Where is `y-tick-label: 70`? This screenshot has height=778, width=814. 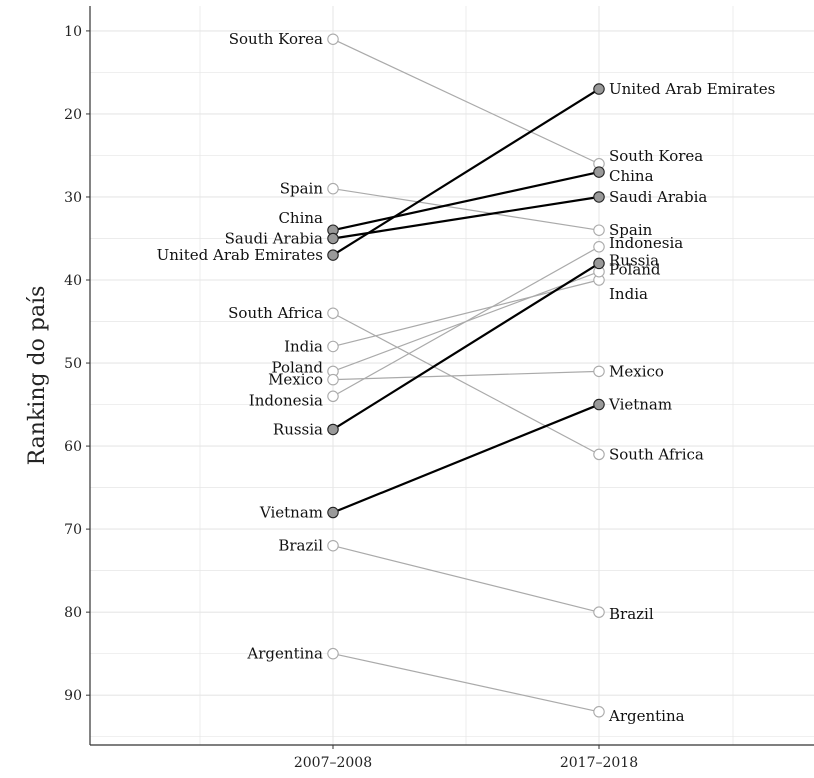
y-tick-label: 70 is located at coordinates (73, 530).